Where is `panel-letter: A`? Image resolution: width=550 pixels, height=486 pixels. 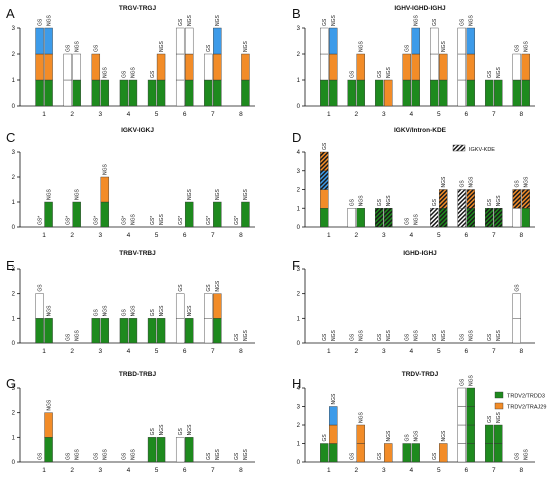 panel-letter: A is located at coordinates (10, 13).